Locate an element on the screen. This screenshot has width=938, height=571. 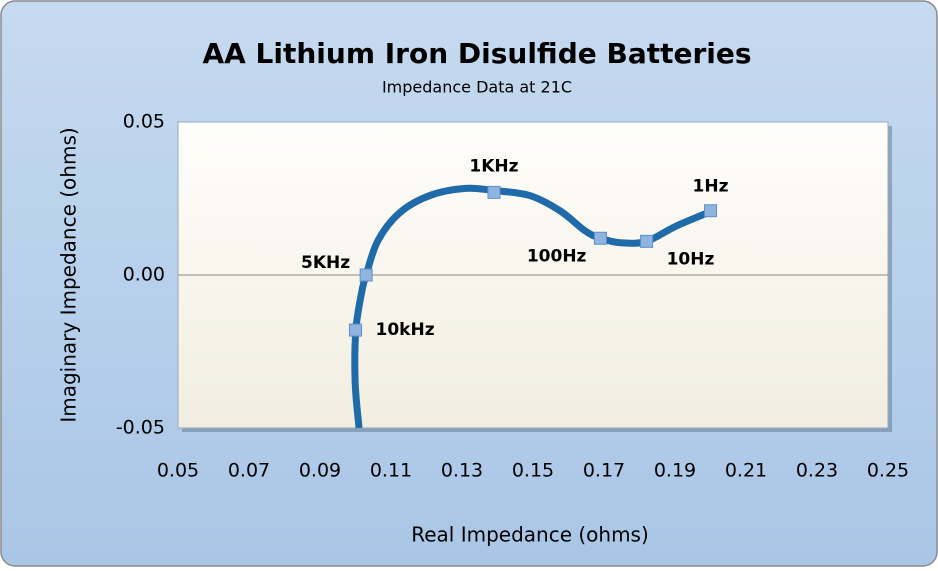
x-tick-label: 0.05 is located at coordinates (178, 471).